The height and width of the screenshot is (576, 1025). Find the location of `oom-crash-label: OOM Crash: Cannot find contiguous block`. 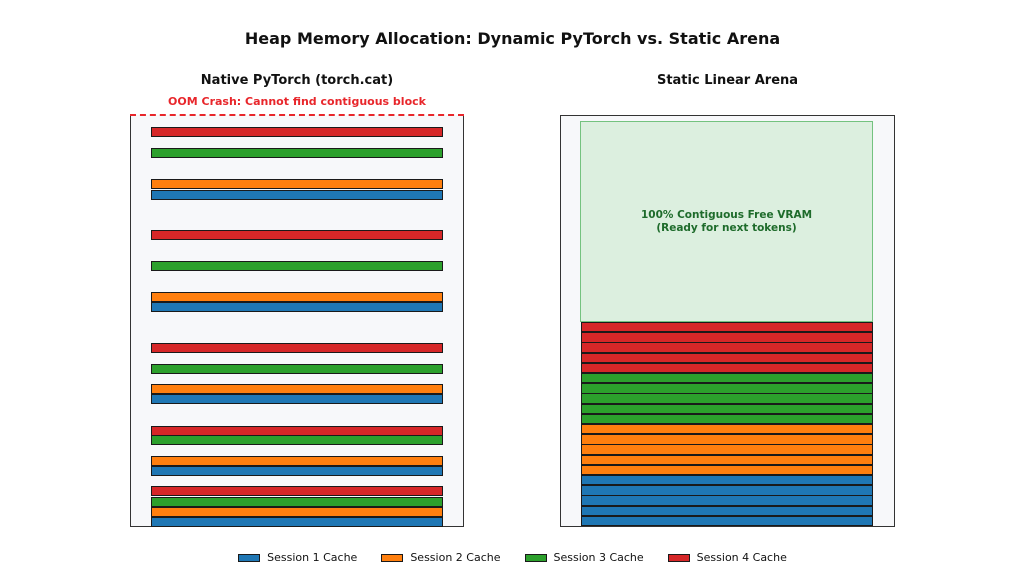

oom-crash-label: OOM Crash: Cannot find contiguous block is located at coordinates (297, 101).